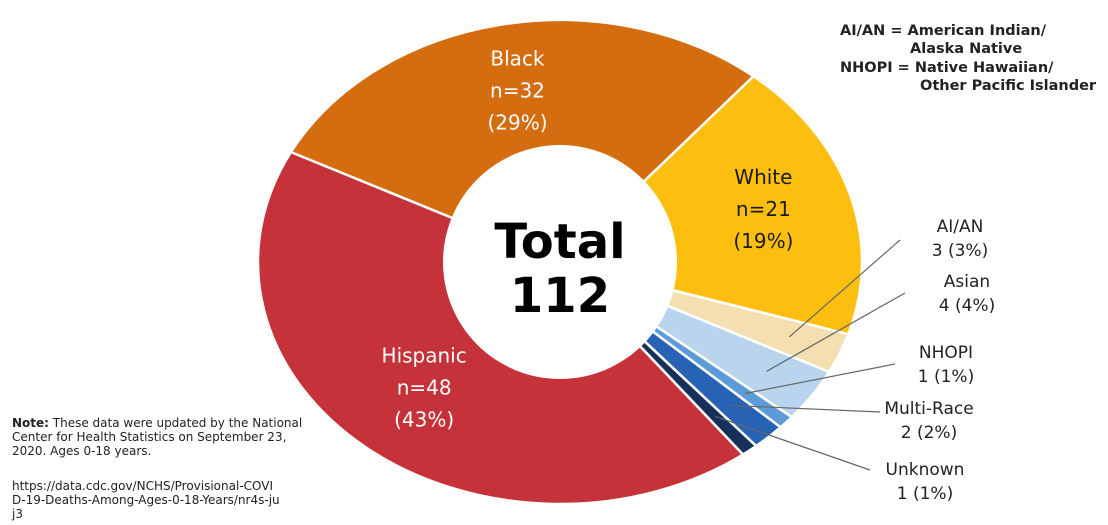  Describe the element at coordinates (925, 470) in the screenshot. I see `label-unknown-name: Unknown` at that location.